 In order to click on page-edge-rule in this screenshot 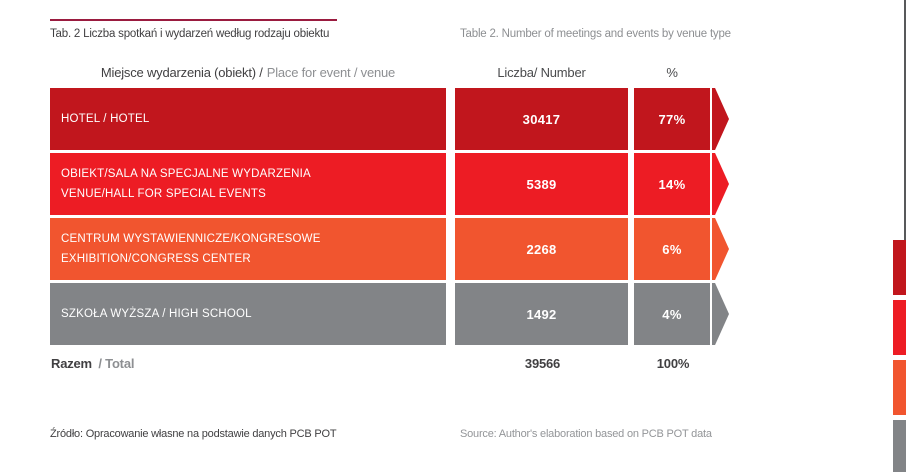, I will do `click(905, 120)`.